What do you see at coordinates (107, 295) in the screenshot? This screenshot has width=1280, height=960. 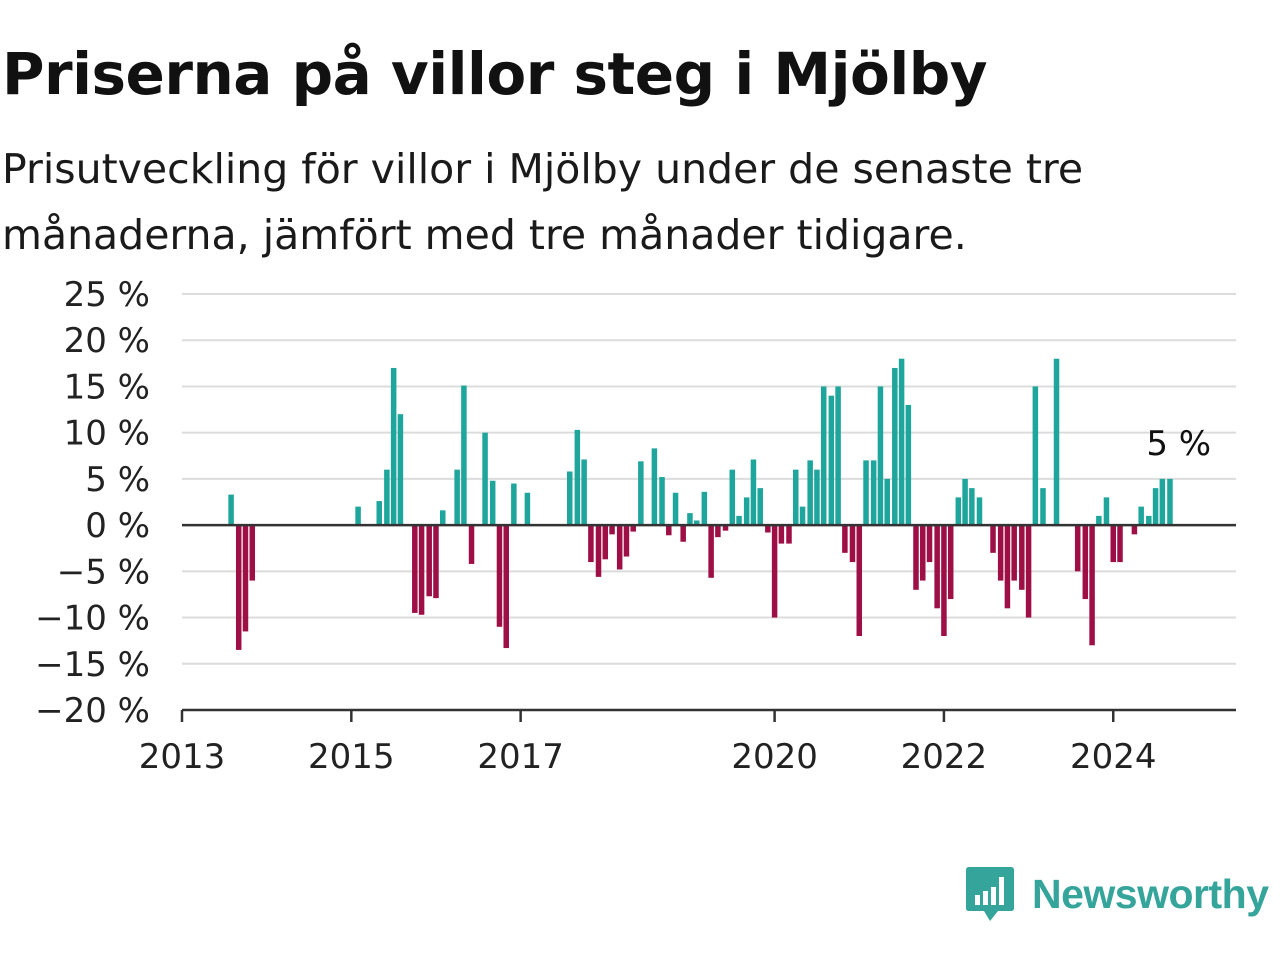 I see `y-tick-label: 25 %` at bounding box center [107, 295].